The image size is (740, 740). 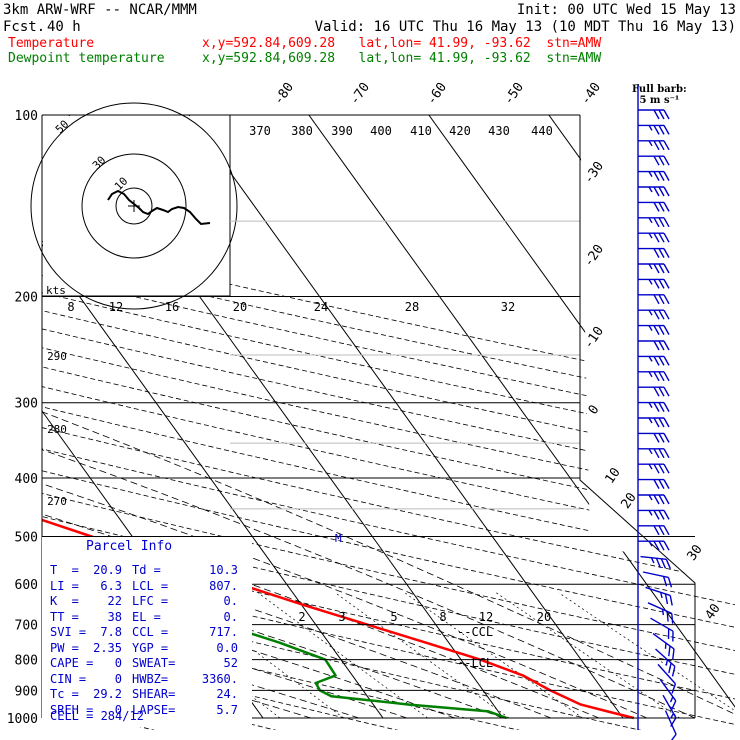 I want to click on isotherm-label: 10, so click(x=612, y=475).